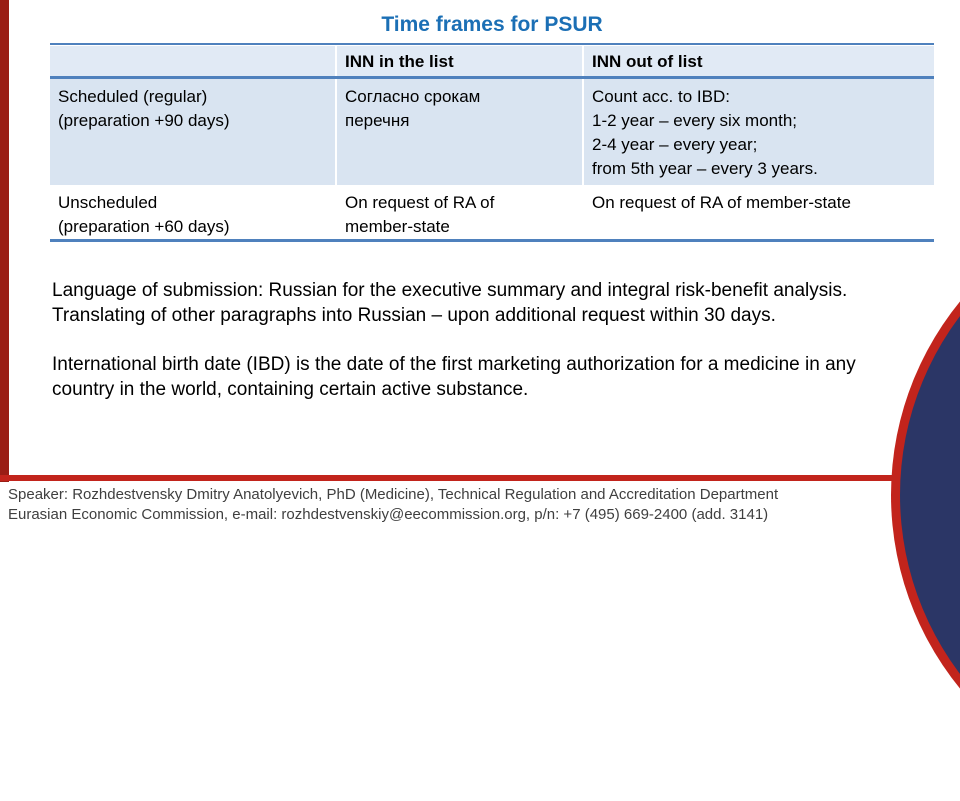  Describe the element at coordinates (413, 108) in the screenshot. I see `cell-scheduled-inn-in: Согласно срокам перечня` at that location.